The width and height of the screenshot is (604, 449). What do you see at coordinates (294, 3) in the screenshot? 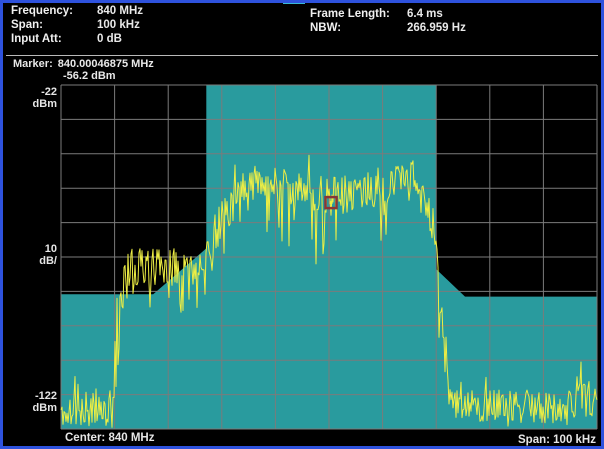
I see `top-border-notch` at bounding box center [294, 3].